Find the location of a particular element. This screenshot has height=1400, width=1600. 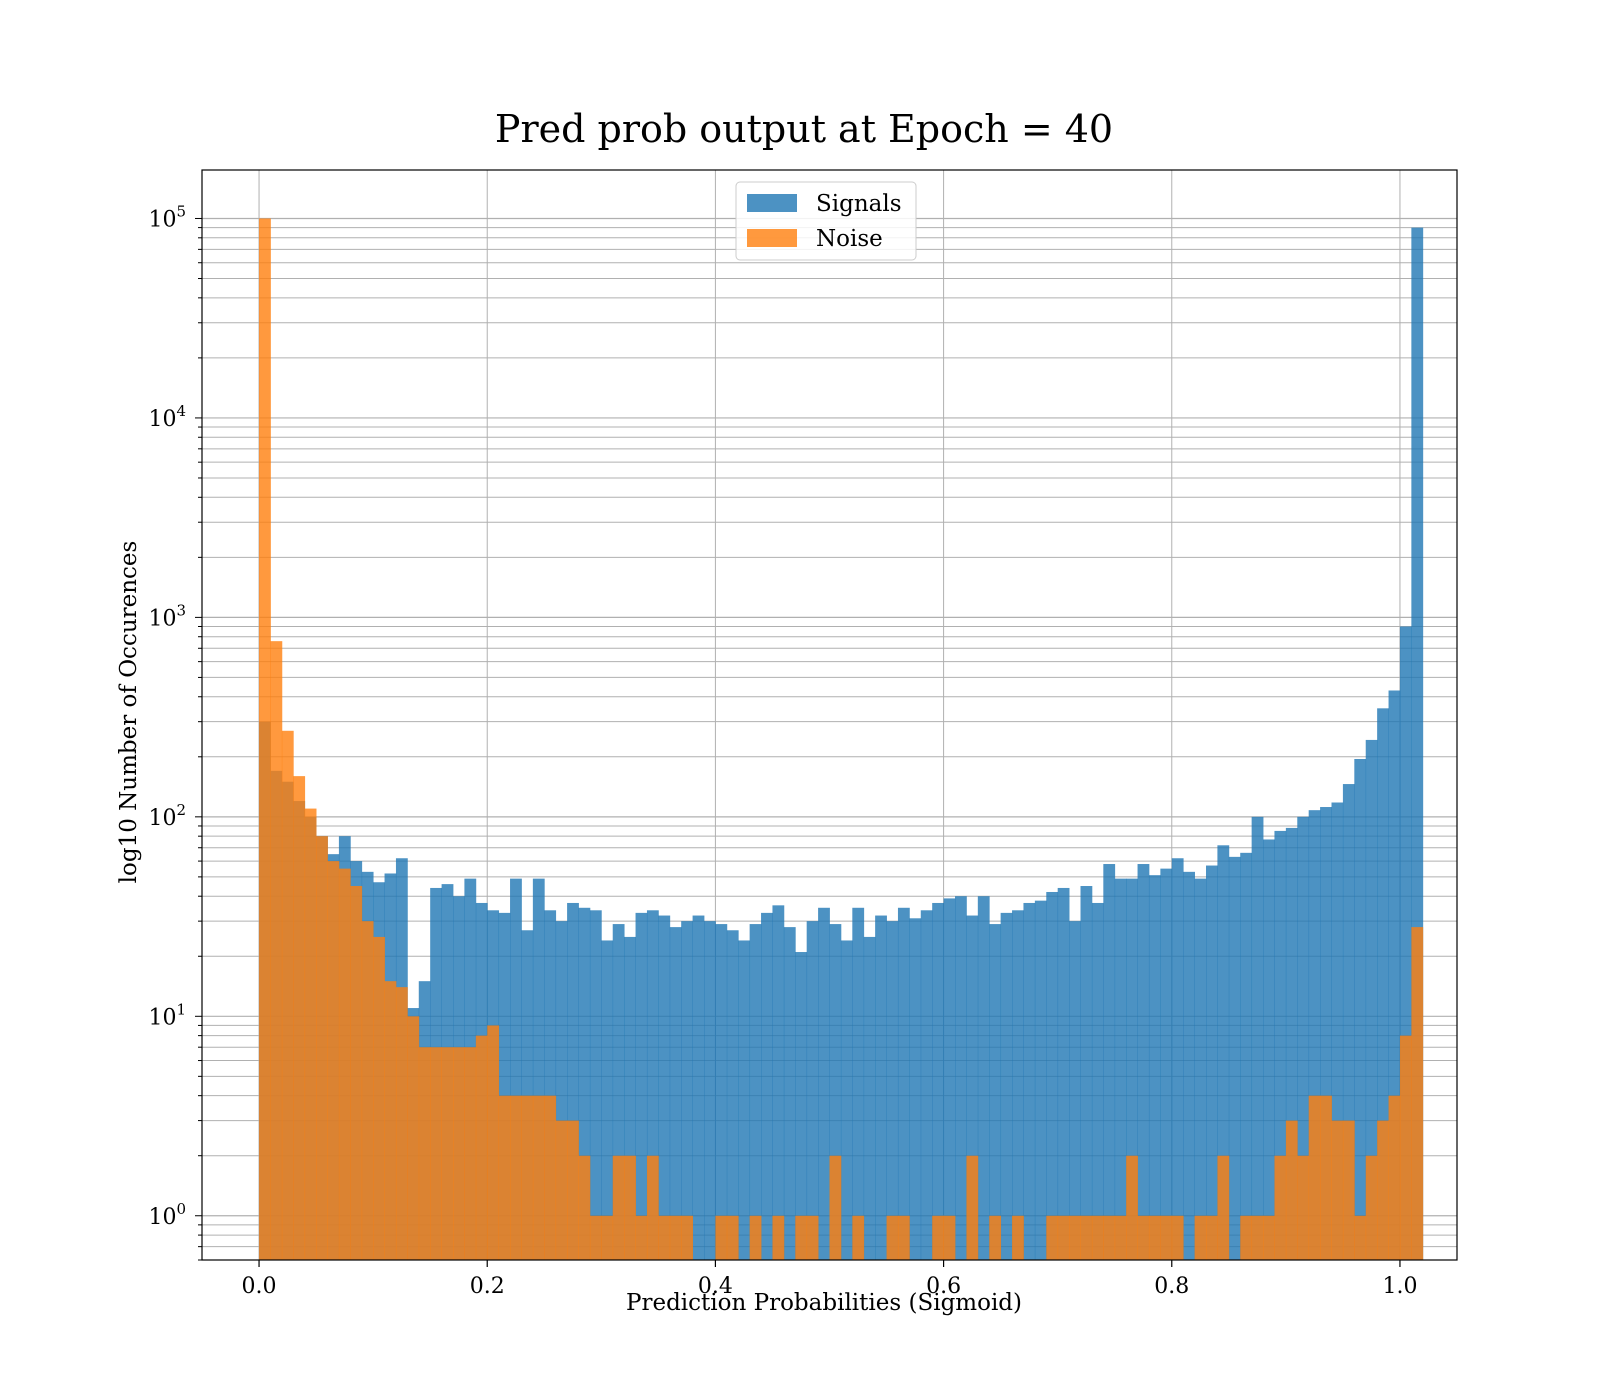

y-axis-label: log10 Number of Occurences is located at coordinates (129, 712).